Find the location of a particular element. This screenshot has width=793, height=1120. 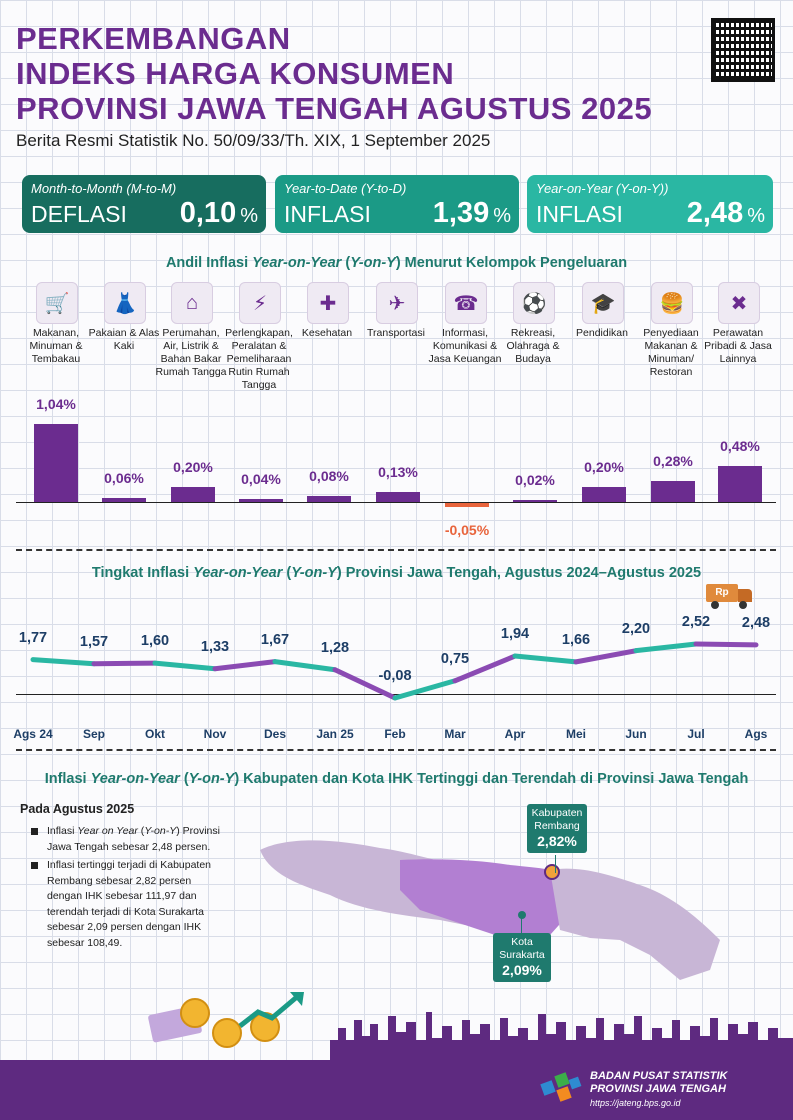

month-tick-label: Apr is located at coordinates (515, 734).